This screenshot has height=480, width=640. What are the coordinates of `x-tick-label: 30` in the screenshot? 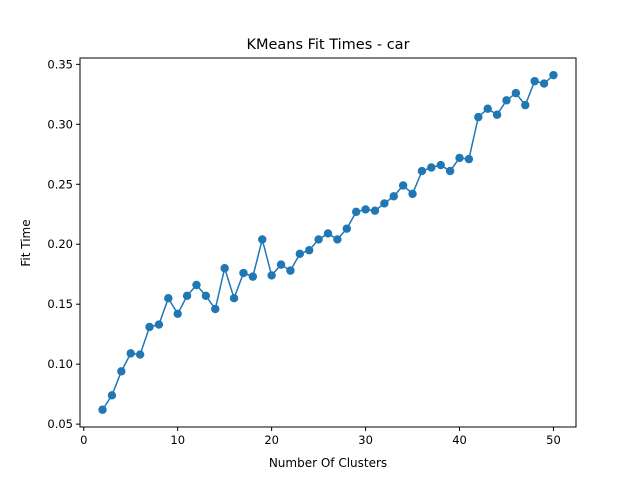 It's located at (365, 440).